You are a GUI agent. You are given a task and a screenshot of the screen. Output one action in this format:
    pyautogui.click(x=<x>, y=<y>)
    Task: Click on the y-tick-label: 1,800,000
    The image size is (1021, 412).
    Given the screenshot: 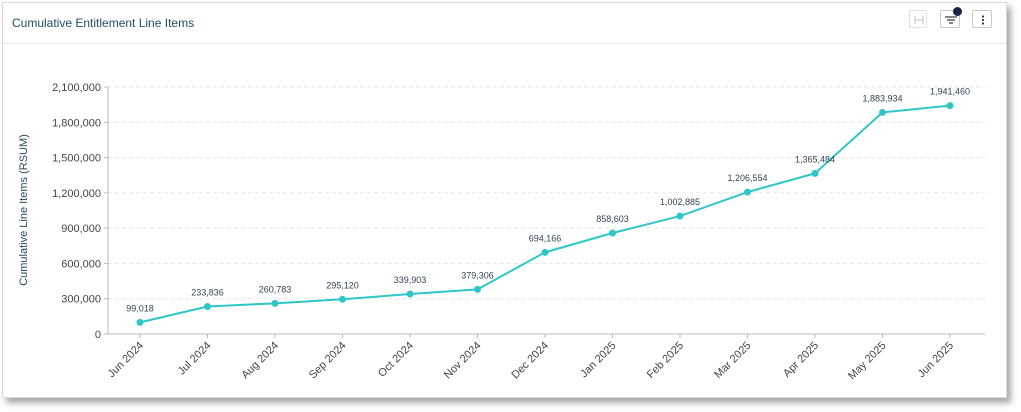 What is the action you would take?
    pyautogui.click(x=76, y=123)
    